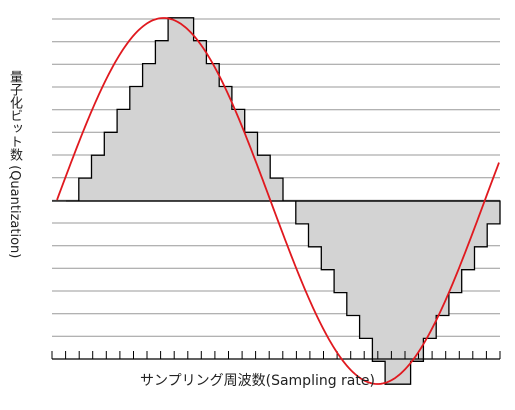  I want to click on x-axis-label: サンプリング周波数(Sampling rate), so click(257, 381).